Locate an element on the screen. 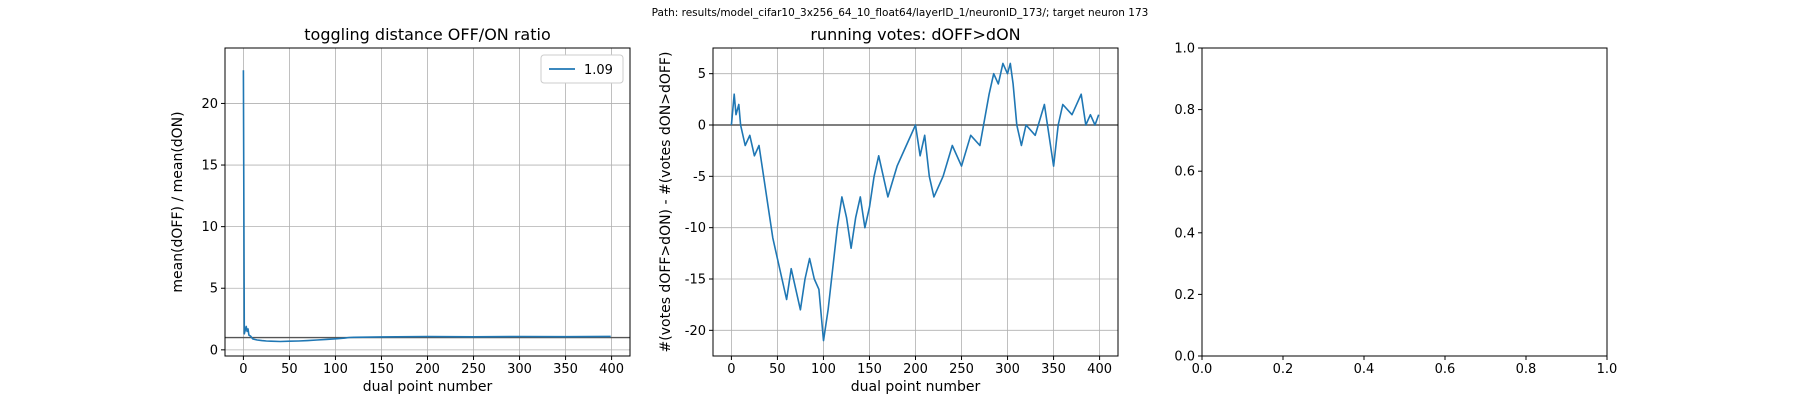 This screenshot has height=400, width=1800. y-tick-label: -15 is located at coordinates (695, 280).